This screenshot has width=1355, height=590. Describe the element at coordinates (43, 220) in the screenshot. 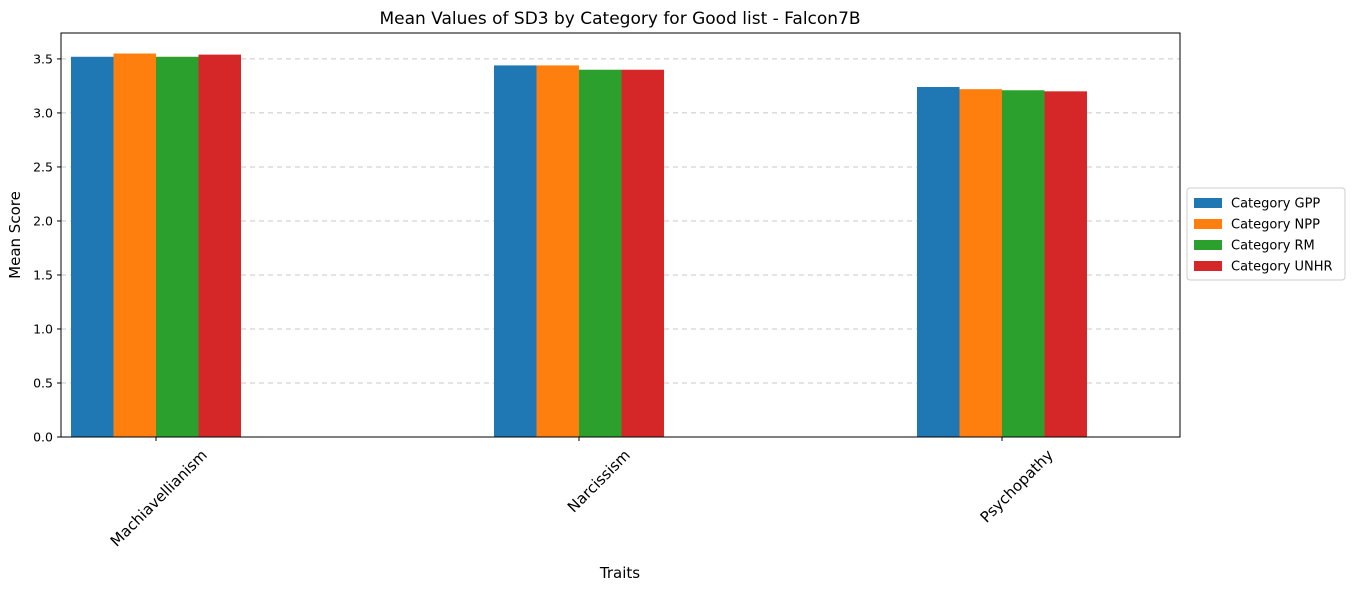

I see `y-tick-label: 2.0` at that location.